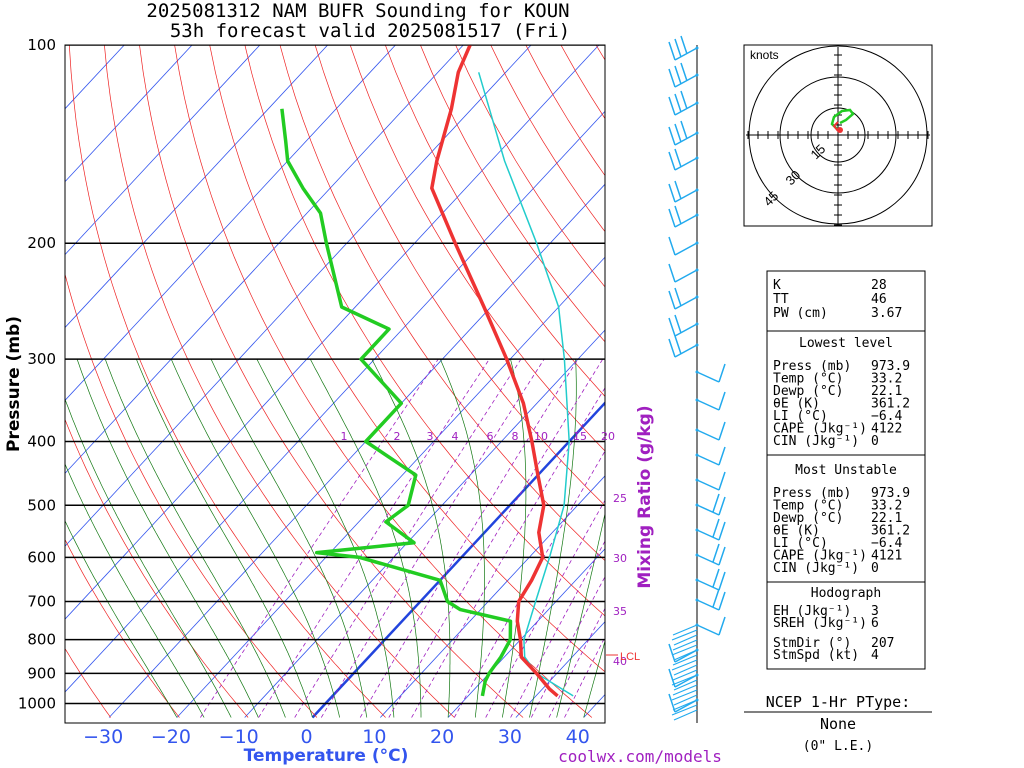 This screenshot has height=768, width=1024. I want to click on unstable-value: 33.2, so click(886, 506).